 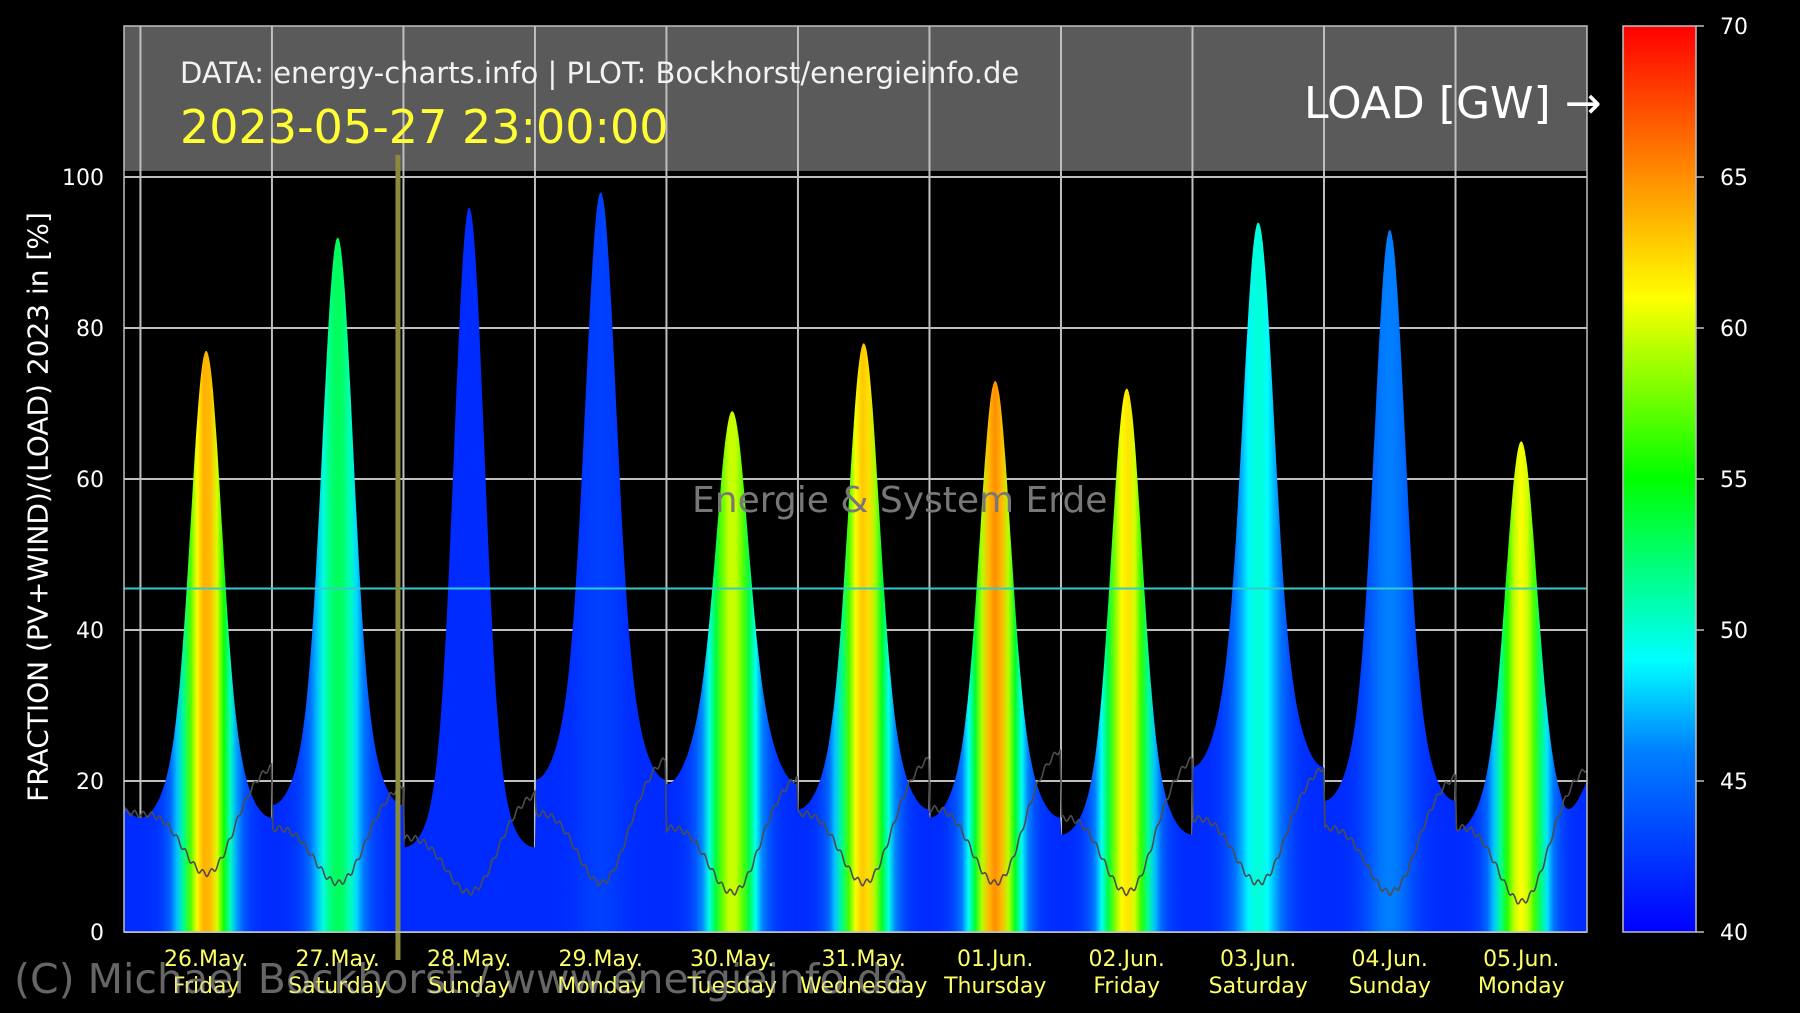 I want to click on x-tick-weekday: Thursday, so click(x=994, y=986).